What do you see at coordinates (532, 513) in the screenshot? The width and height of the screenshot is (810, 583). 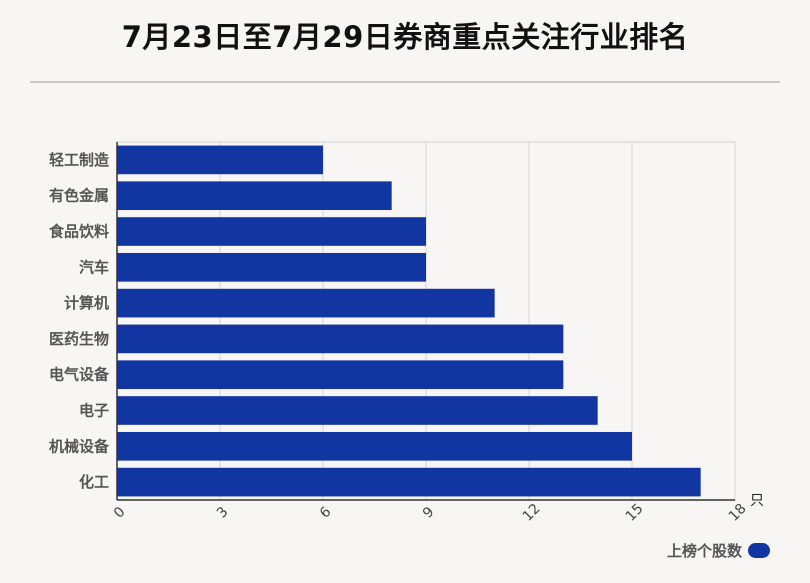 I see `x-tick-label: 12` at bounding box center [532, 513].